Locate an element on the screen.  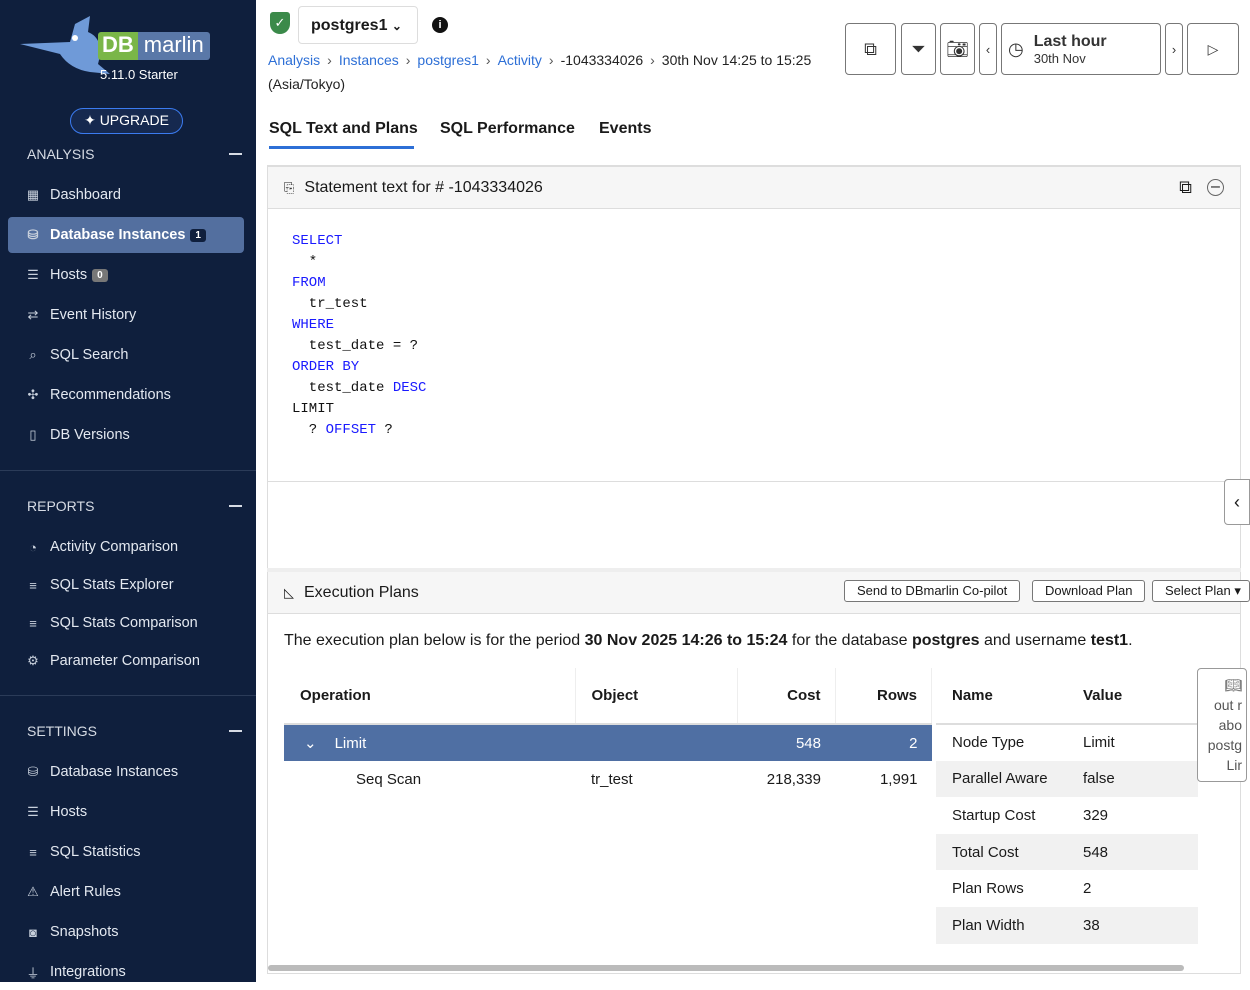
sidebar-item-analysis-hosts: ☰ Hosts 0 is located at coordinates (126, 275).